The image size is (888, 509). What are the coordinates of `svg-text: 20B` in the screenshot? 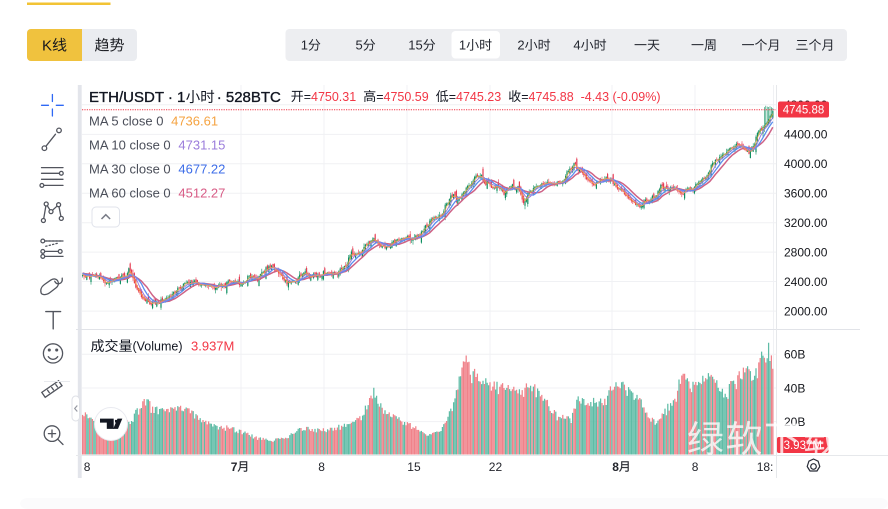 It's located at (794, 422).